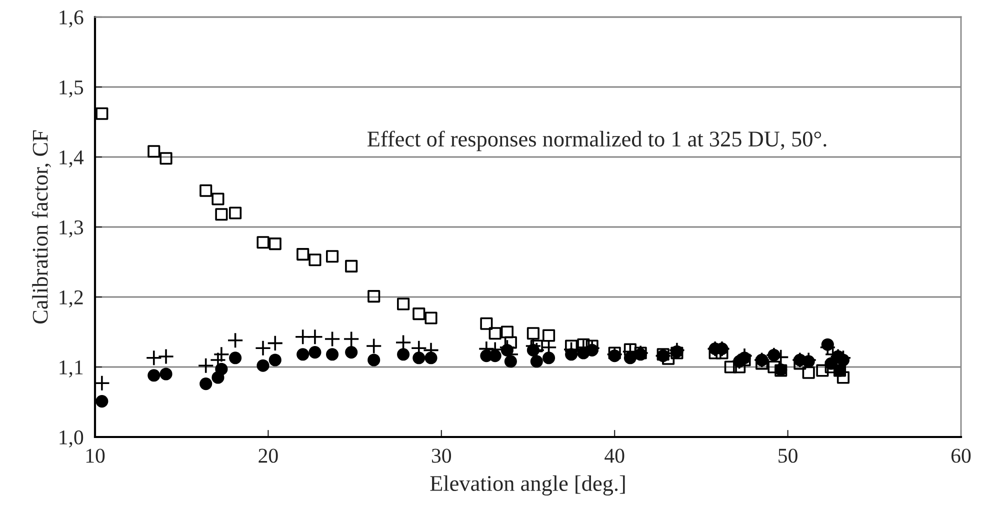  What do you see at coordinates (72, 89) in the screenshot?
I see `y-tick-label: 1,5` at bounding box center [72, 89].